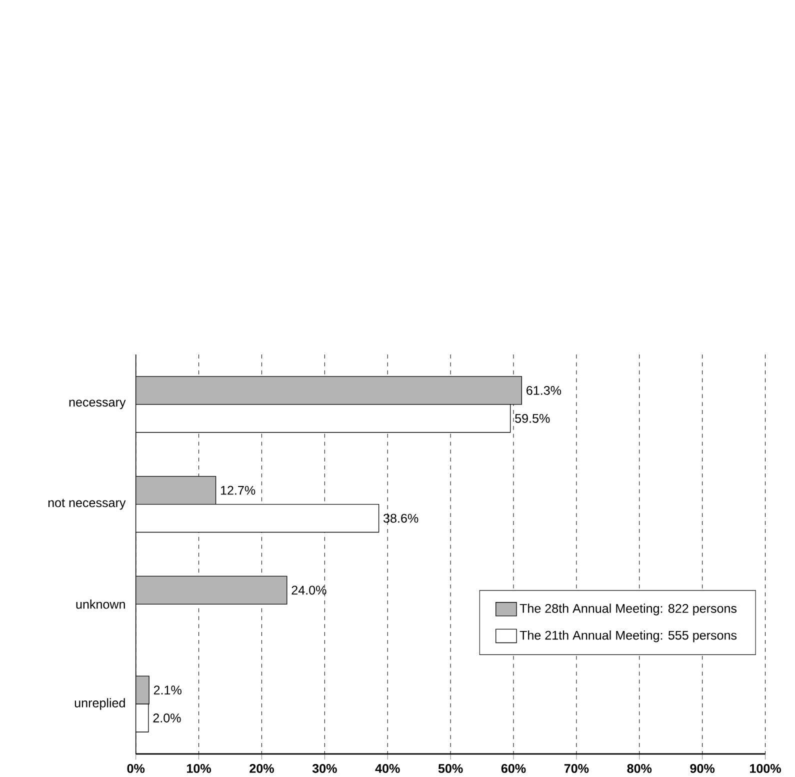  What do you see at coordinates (628, 610) in the screenshot?
I see `legend-label: The 28th Annual Meeting: 822 persons` at bounding box center [628, 610].